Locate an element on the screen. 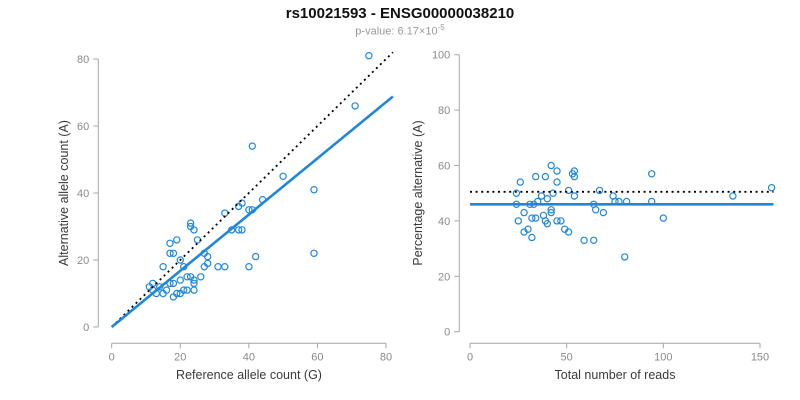 This screenshot has width=800, height=400. pvalue-exponent: -5 is located at coordinates (441, 27).